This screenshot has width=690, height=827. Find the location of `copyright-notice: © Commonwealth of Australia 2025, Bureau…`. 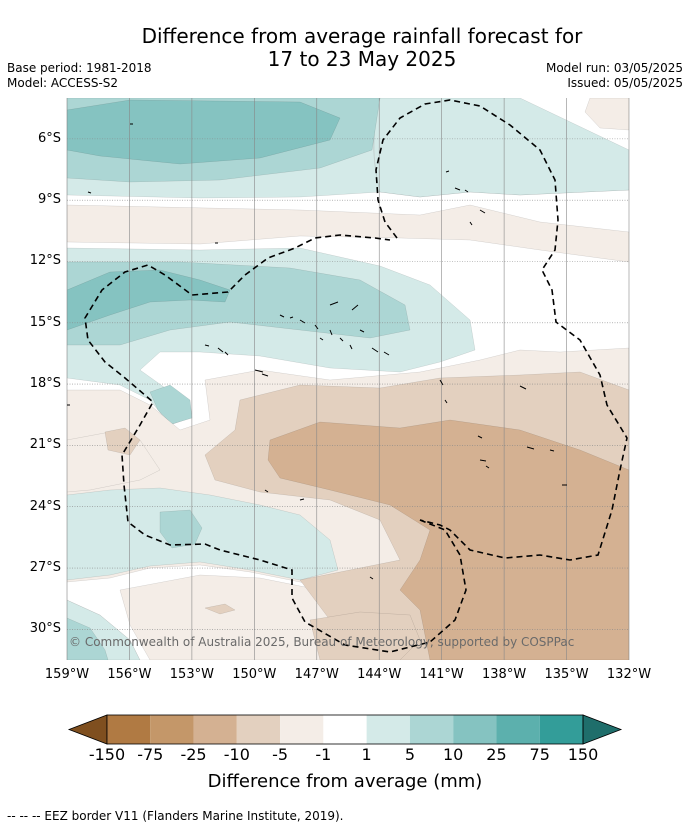

copyright-notice: © Commonwealth of Australia 2025, Bureau… is located at coordinates (322, 642).